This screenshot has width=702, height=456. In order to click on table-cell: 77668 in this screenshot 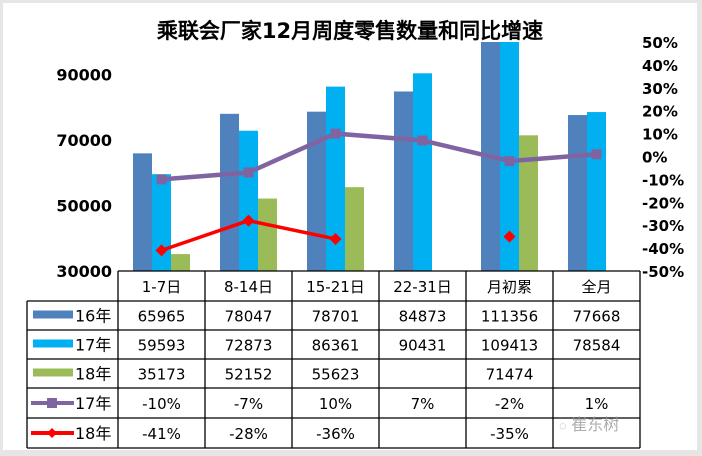, I will do `click(597, 317)`.